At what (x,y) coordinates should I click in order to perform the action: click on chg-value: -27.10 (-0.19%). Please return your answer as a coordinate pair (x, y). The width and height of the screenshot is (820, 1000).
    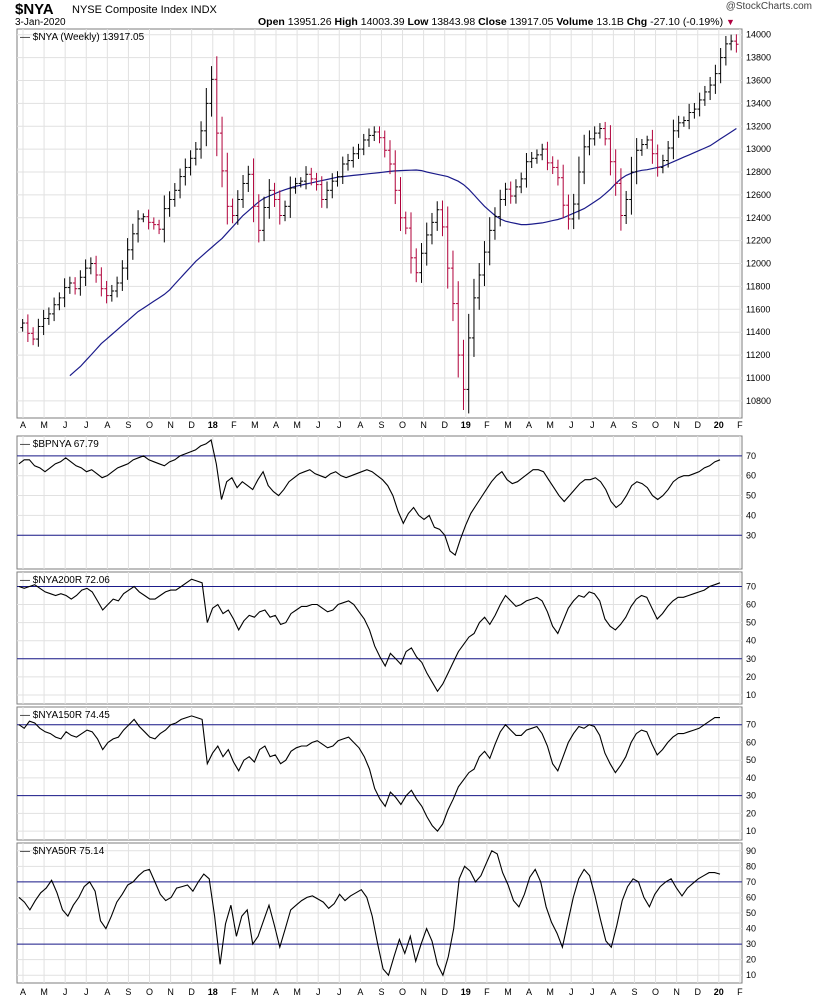
    Looking at the image, I should click on (687, 22).